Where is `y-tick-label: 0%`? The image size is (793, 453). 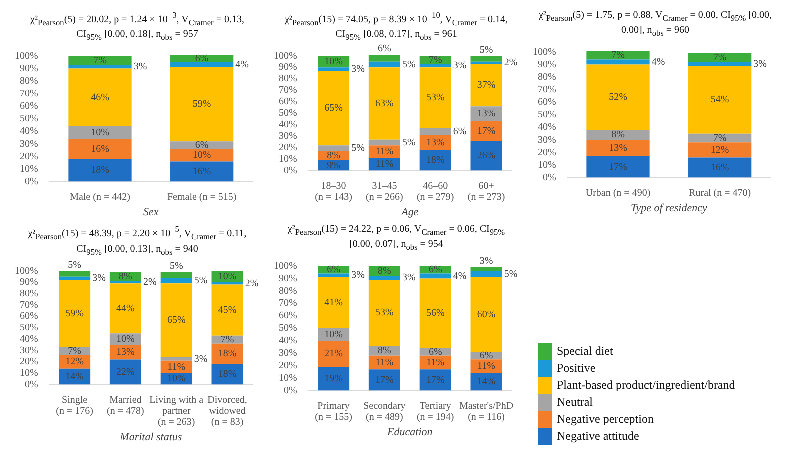
y-tick-label: 0% is located at coordinates (291, 171).